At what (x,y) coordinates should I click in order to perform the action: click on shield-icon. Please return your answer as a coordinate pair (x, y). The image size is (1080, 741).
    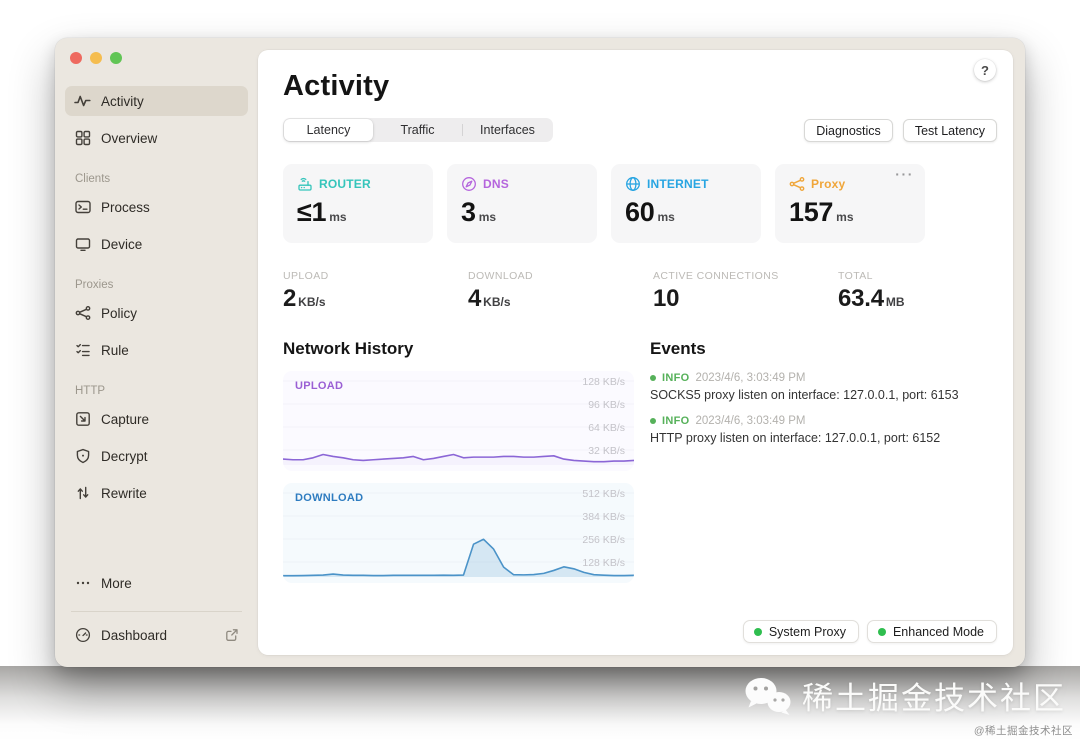
    Looking at the image, I should click on (82, 456).